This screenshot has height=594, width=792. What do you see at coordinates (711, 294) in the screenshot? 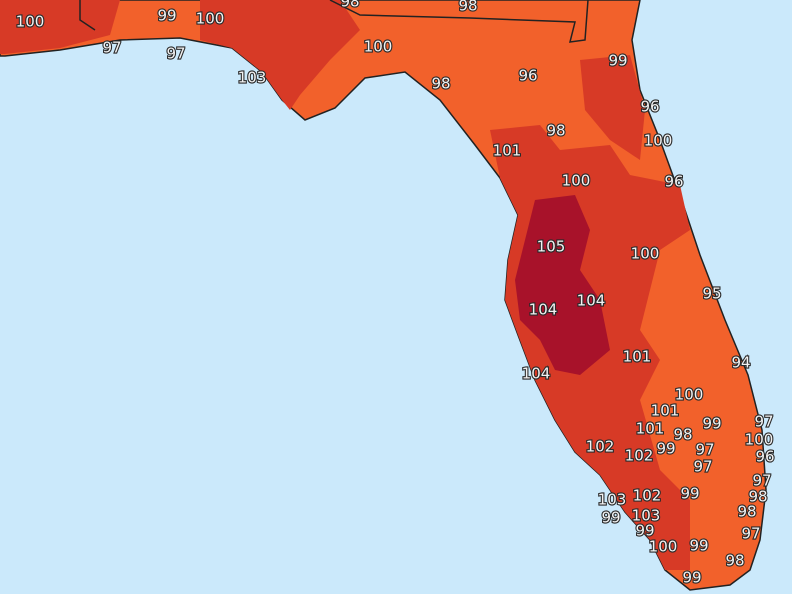
I see `temperature-label: 95` at bounding box center [711, 294].